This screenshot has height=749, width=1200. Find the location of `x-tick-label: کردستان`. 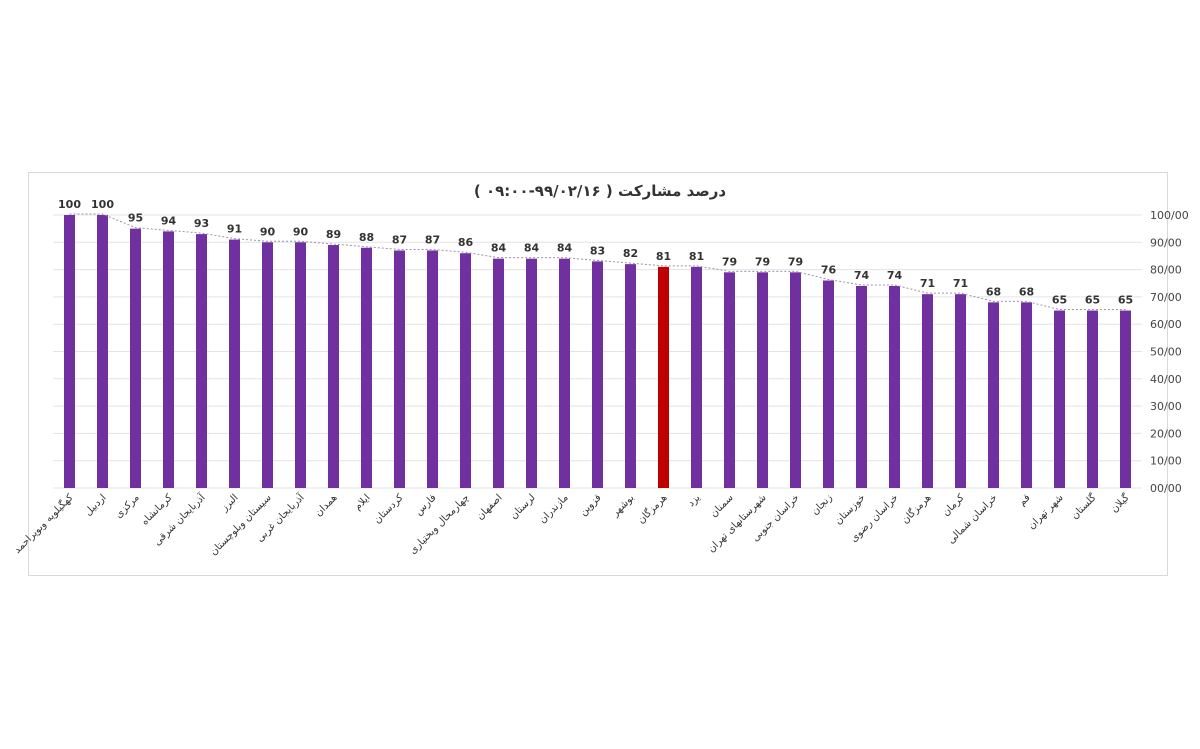

x-tick-label: کردستان is located at coordinates (389, 509).